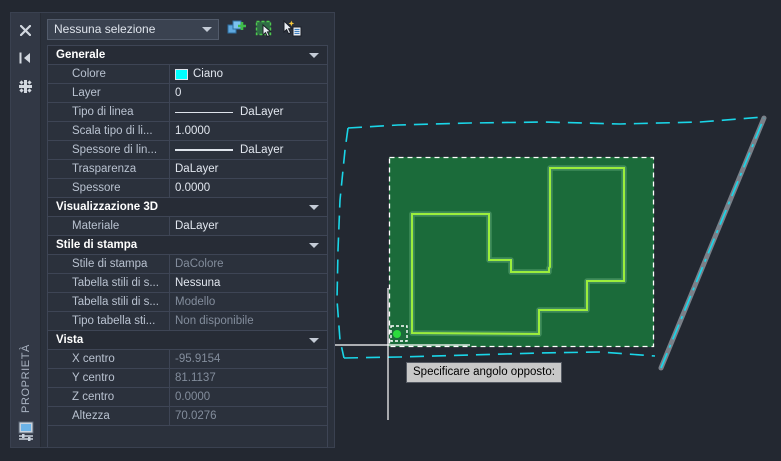 The height and width of the screenshot is (461, 781). What do you see at coordinates (208, 74) in the screenshot?
I see `property-value-text: Ciano` at bounding box center [208, 74].